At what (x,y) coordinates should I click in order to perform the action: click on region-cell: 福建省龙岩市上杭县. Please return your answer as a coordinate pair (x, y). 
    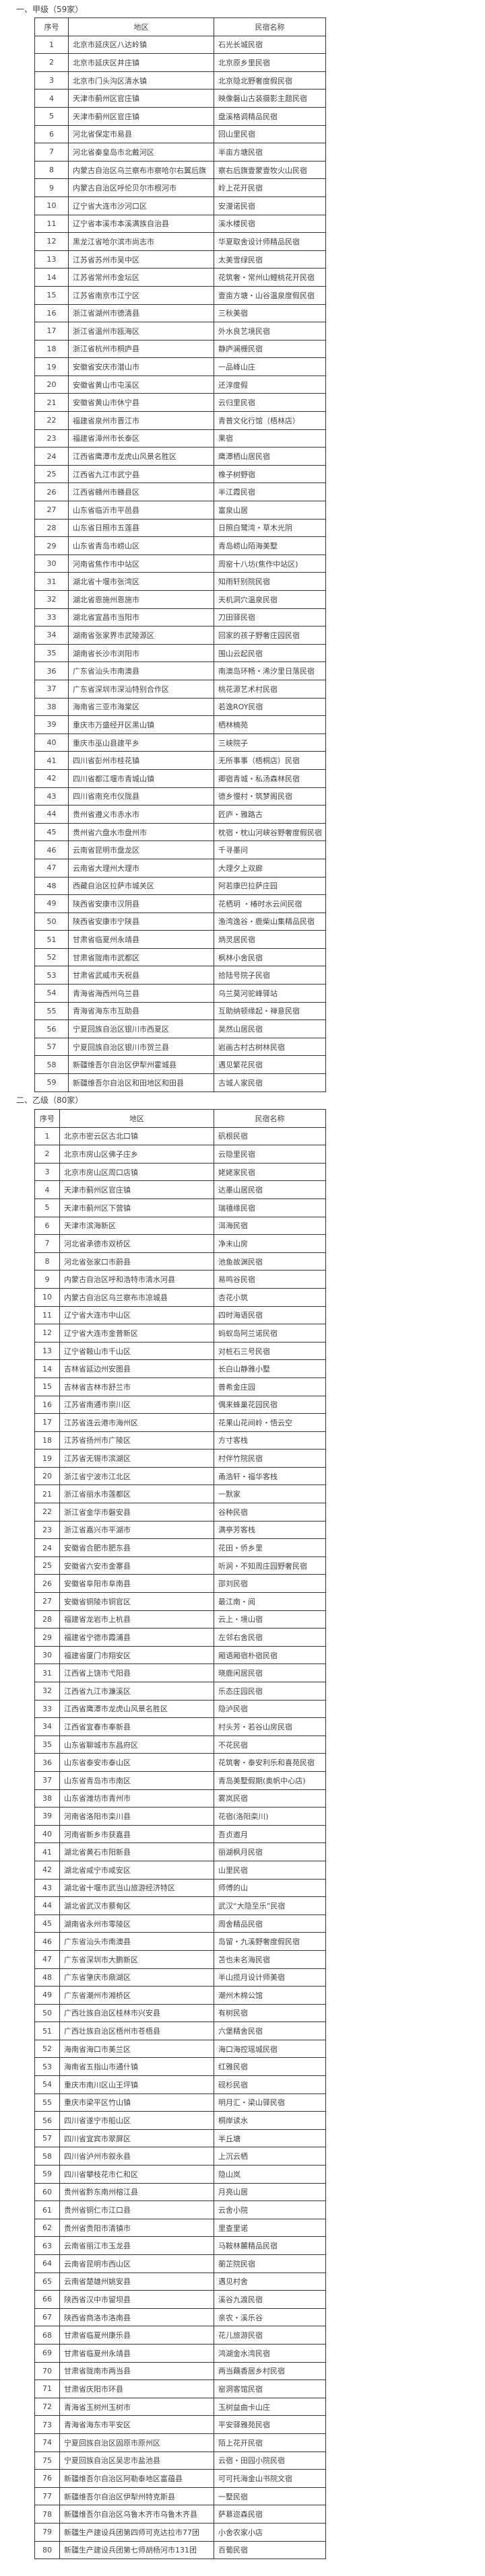
    Looking at the image, I should click on (137, 1619).